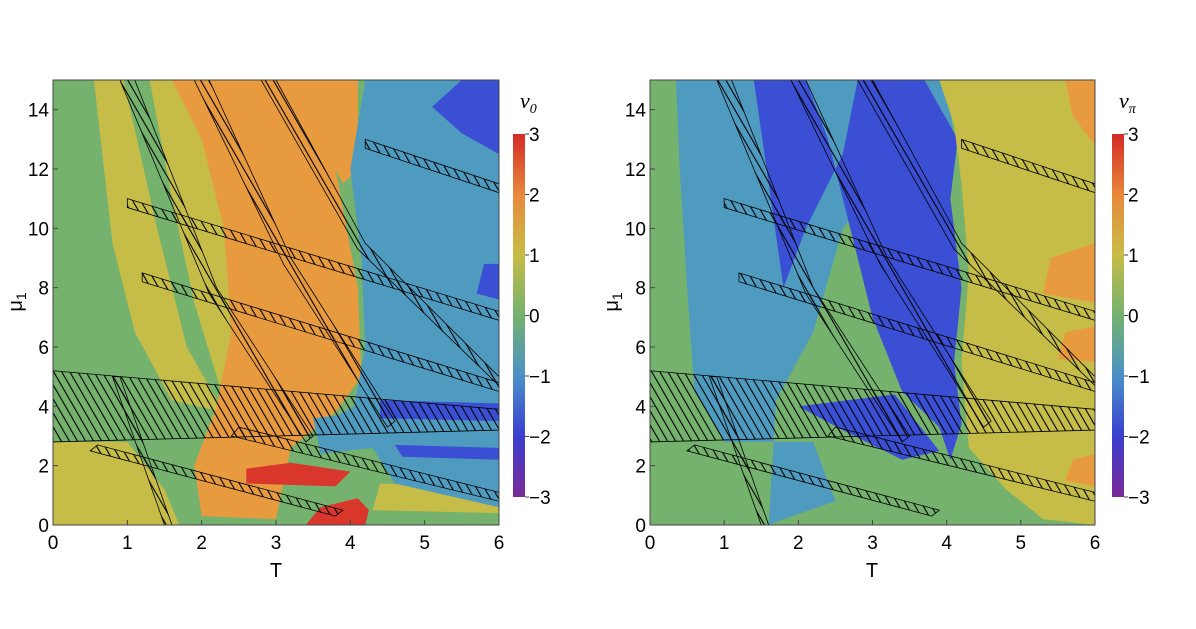 Image resolution: width=1196 pixels, height=629 pixels. Describe the element at coordinates (1118, 315) in the screenshot. I see `colorbar-vpi` at that location.